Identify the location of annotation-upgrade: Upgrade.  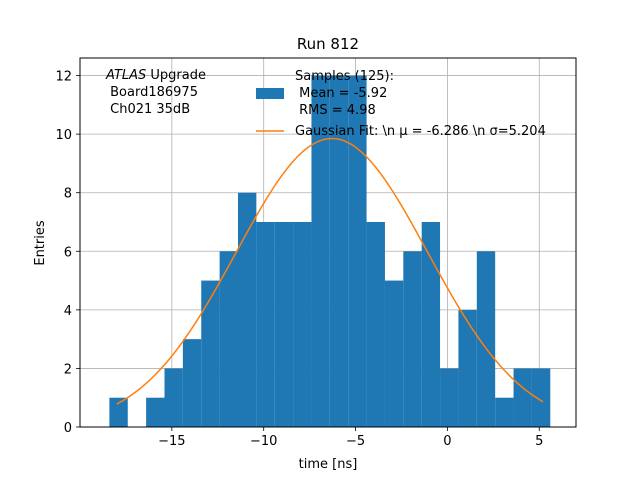
(176, 75).